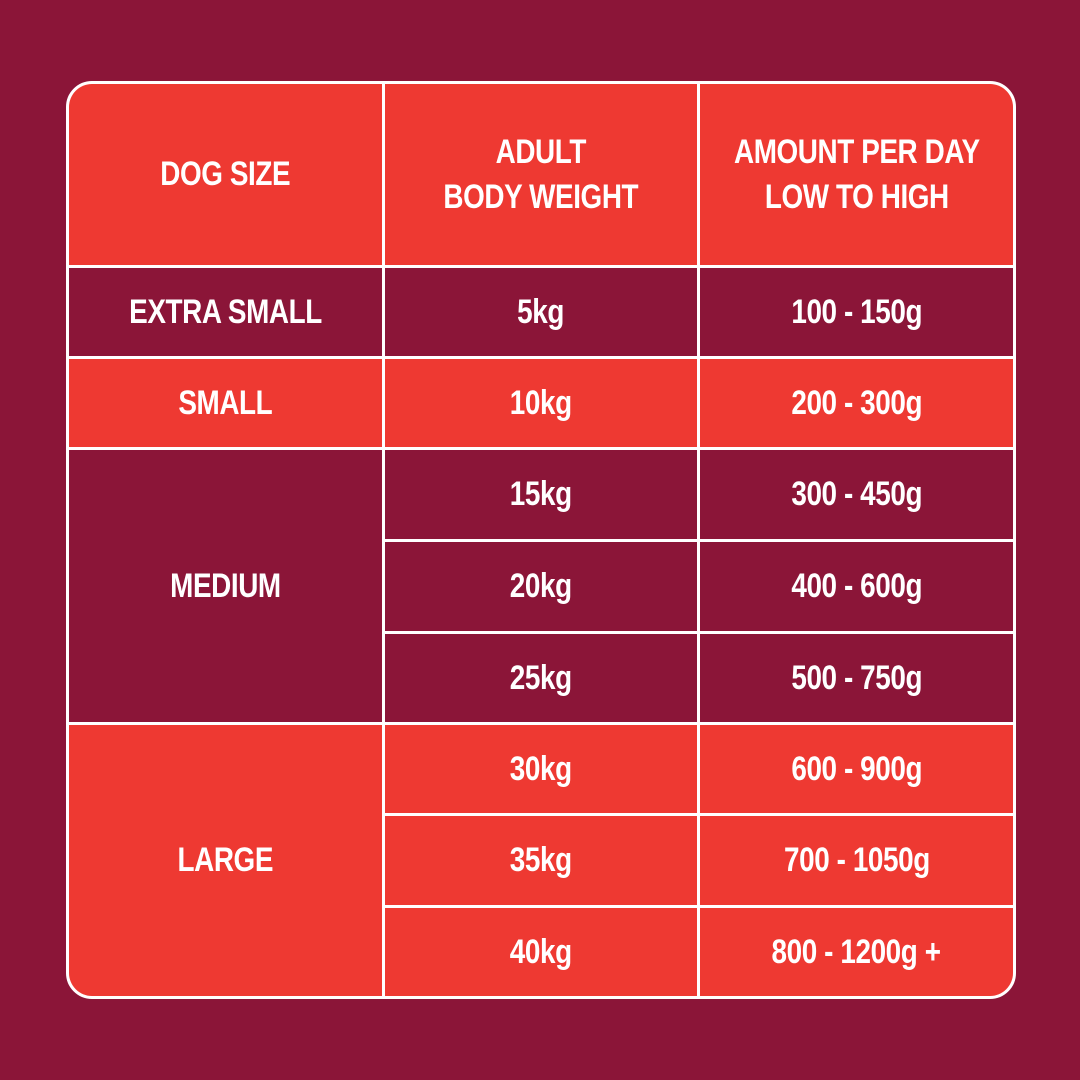  Describe the element at coordinates (856, 860) in the screenshot. I see `amount-cell: 700 - 1050g` at that location.